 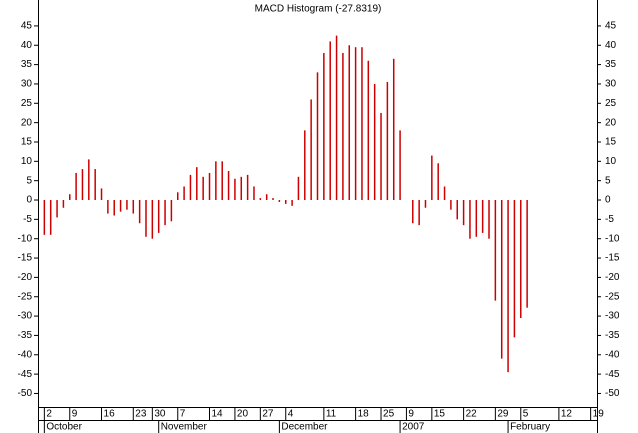 I want to click on month-label: 2007, so click(x=413, y=427).